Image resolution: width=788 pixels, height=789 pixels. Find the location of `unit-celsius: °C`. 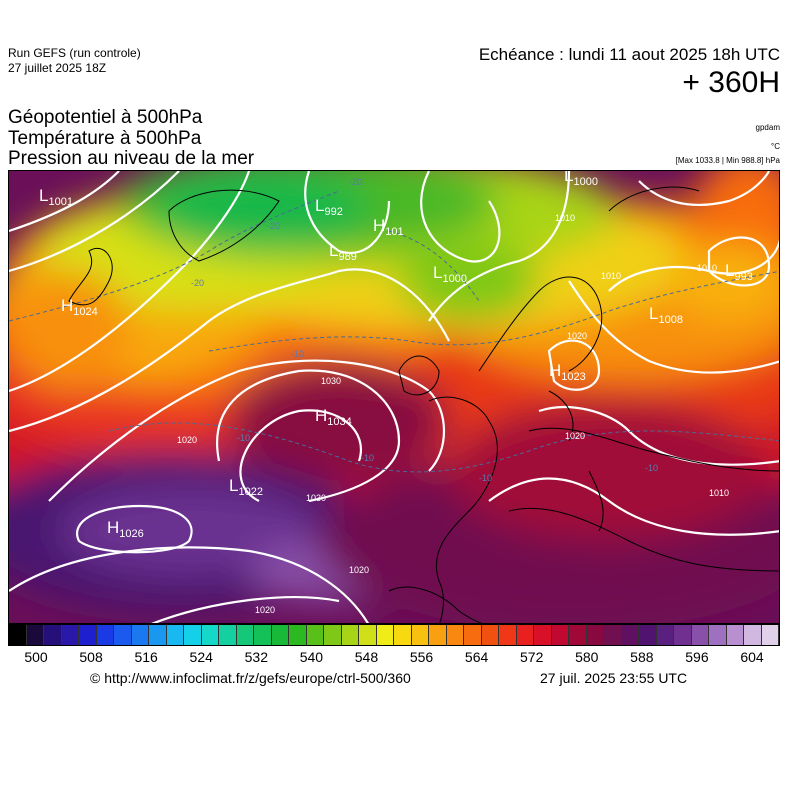

unit-celsius: °C is located at coordinates (775, 146).